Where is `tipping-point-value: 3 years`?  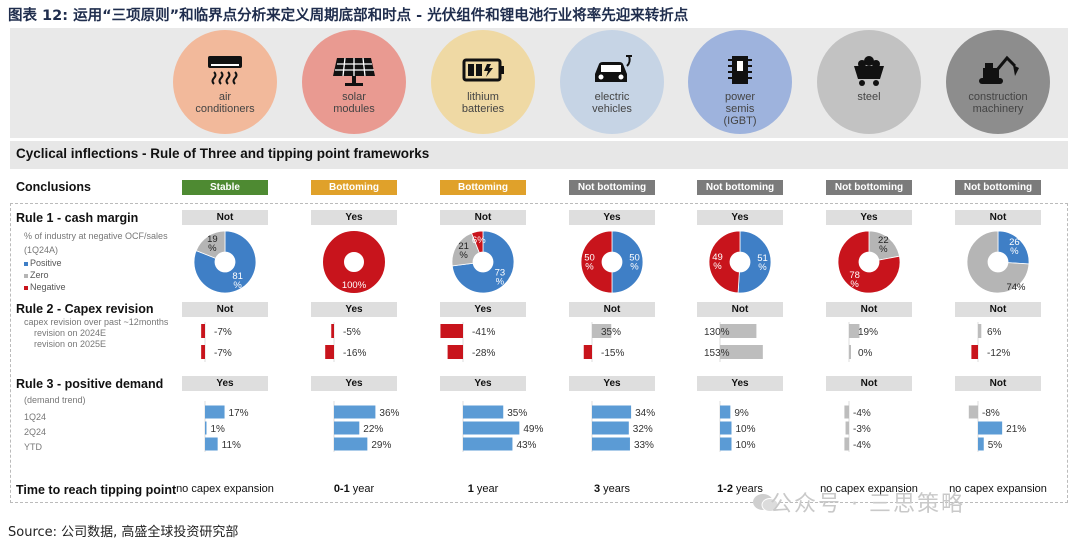
tipping-point-value: 3 years is located at coordinates (612, 489).